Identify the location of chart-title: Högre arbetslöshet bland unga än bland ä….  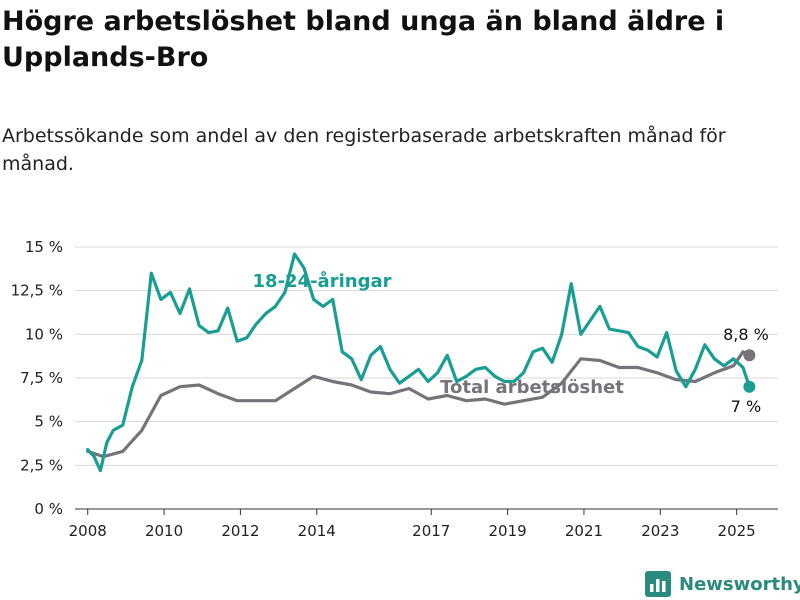
(363, 39).